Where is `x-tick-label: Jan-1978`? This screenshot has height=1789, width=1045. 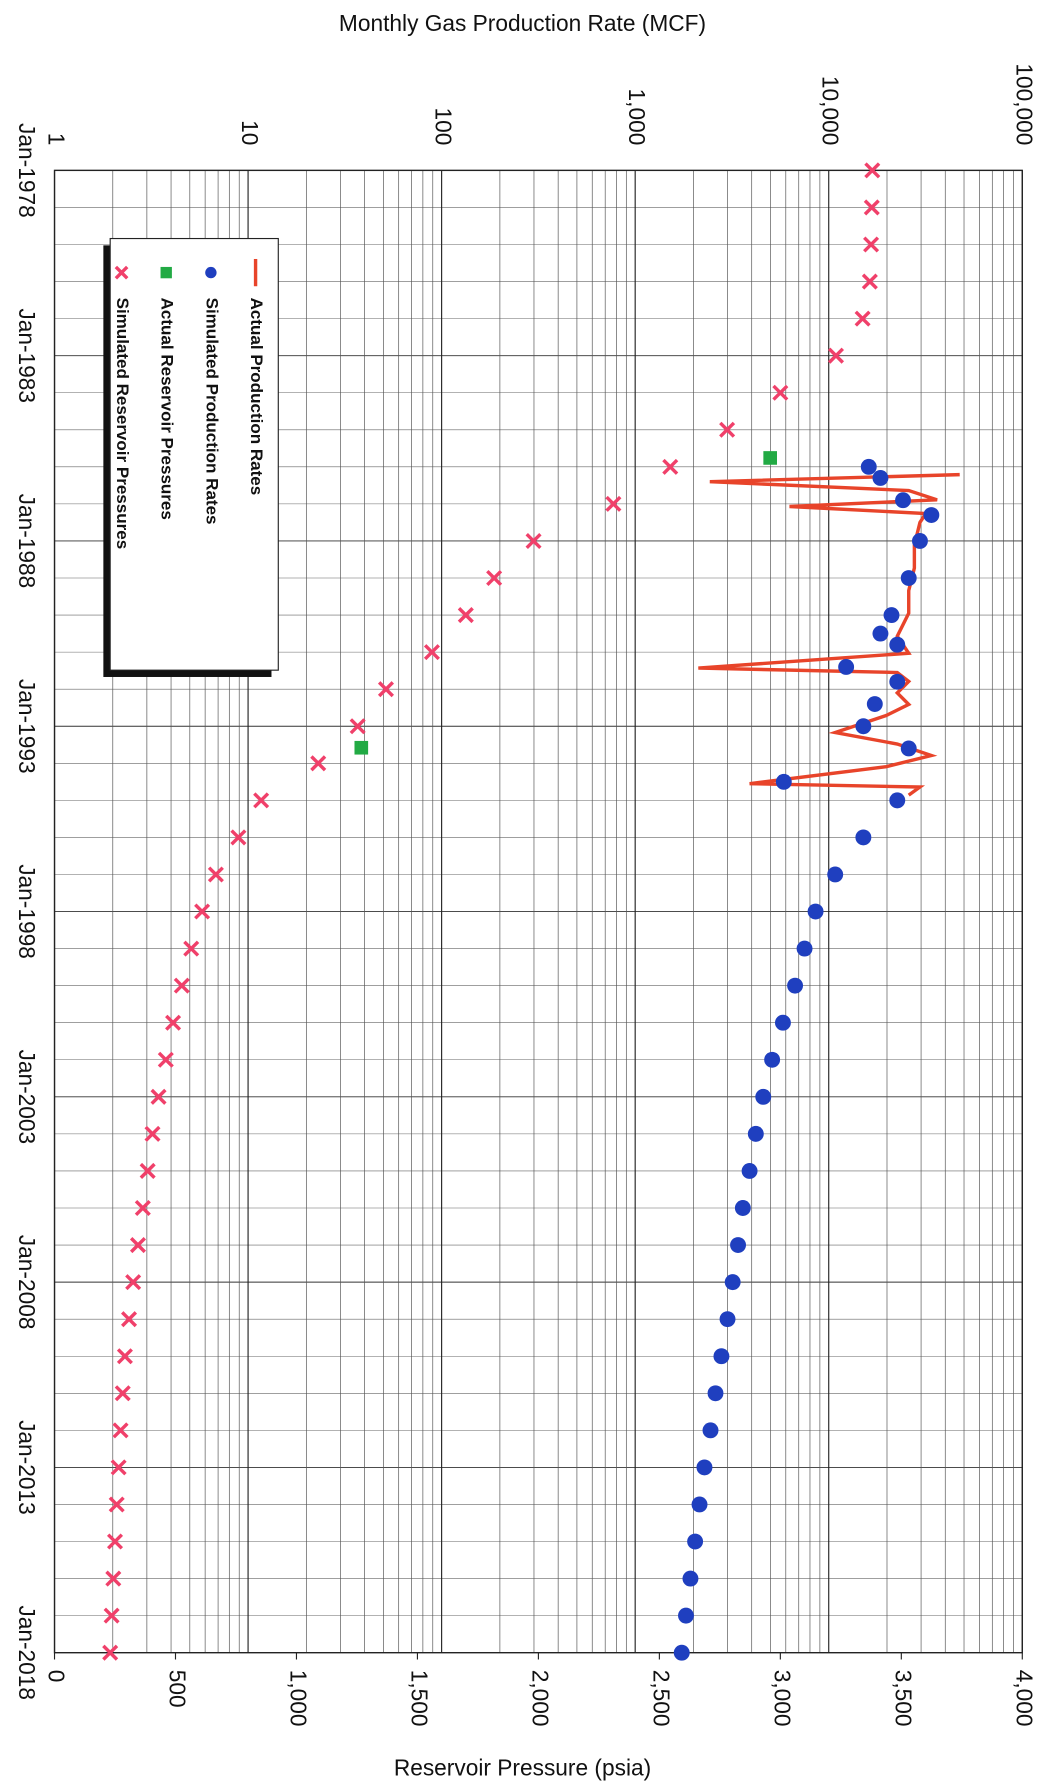
x-tick-label: Jan-1978 is located at coordinates (27, 170).